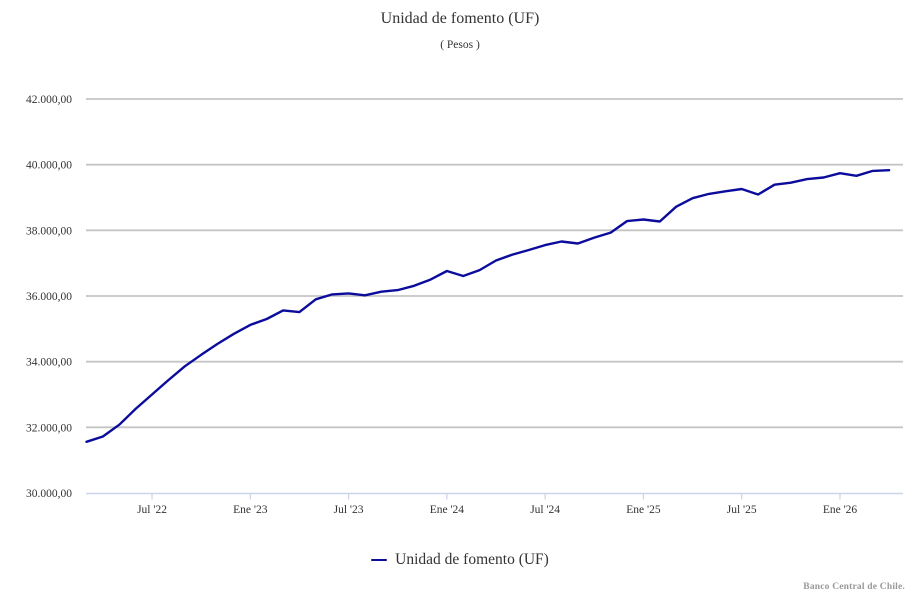  Describe the element at coordinates (49, 100) in the screenshot. I see `y-axis-label: 42.000,00` at that location.